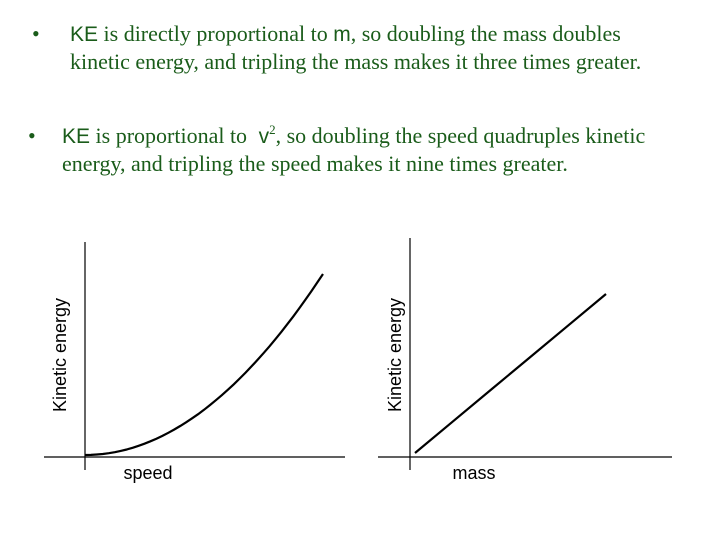  Describe the element at coordinates (510, 373) in the screenshot. I see `ke-mass-line` at that location.